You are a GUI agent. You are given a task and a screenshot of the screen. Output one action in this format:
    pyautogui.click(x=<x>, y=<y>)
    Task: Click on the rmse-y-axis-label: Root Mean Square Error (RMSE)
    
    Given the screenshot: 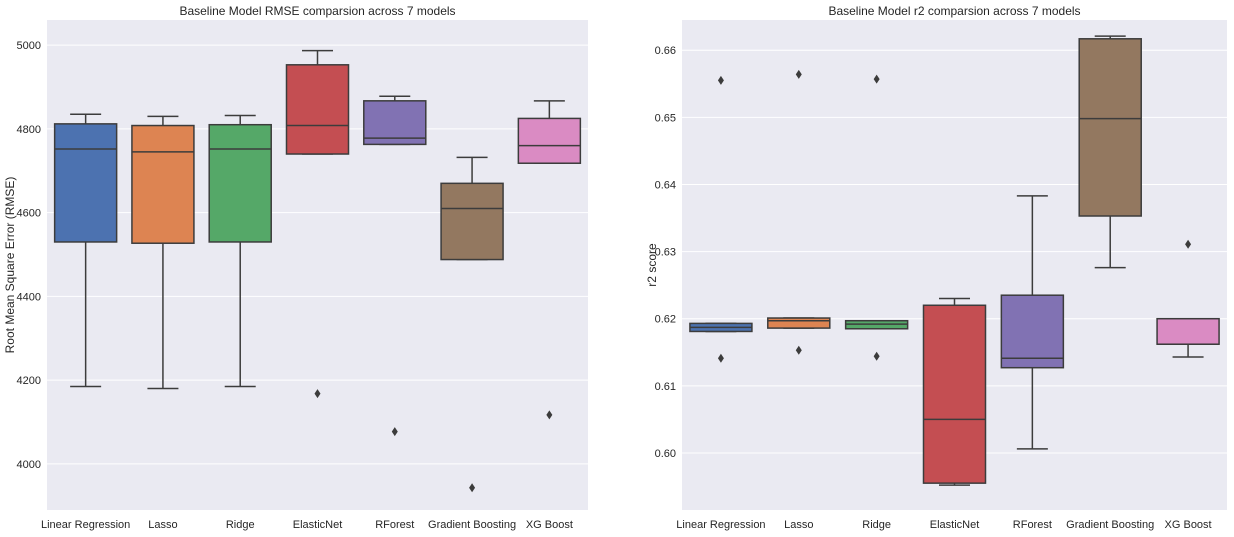 What is the action you would take?
    pyautogui.click(x=10, y=265)
    